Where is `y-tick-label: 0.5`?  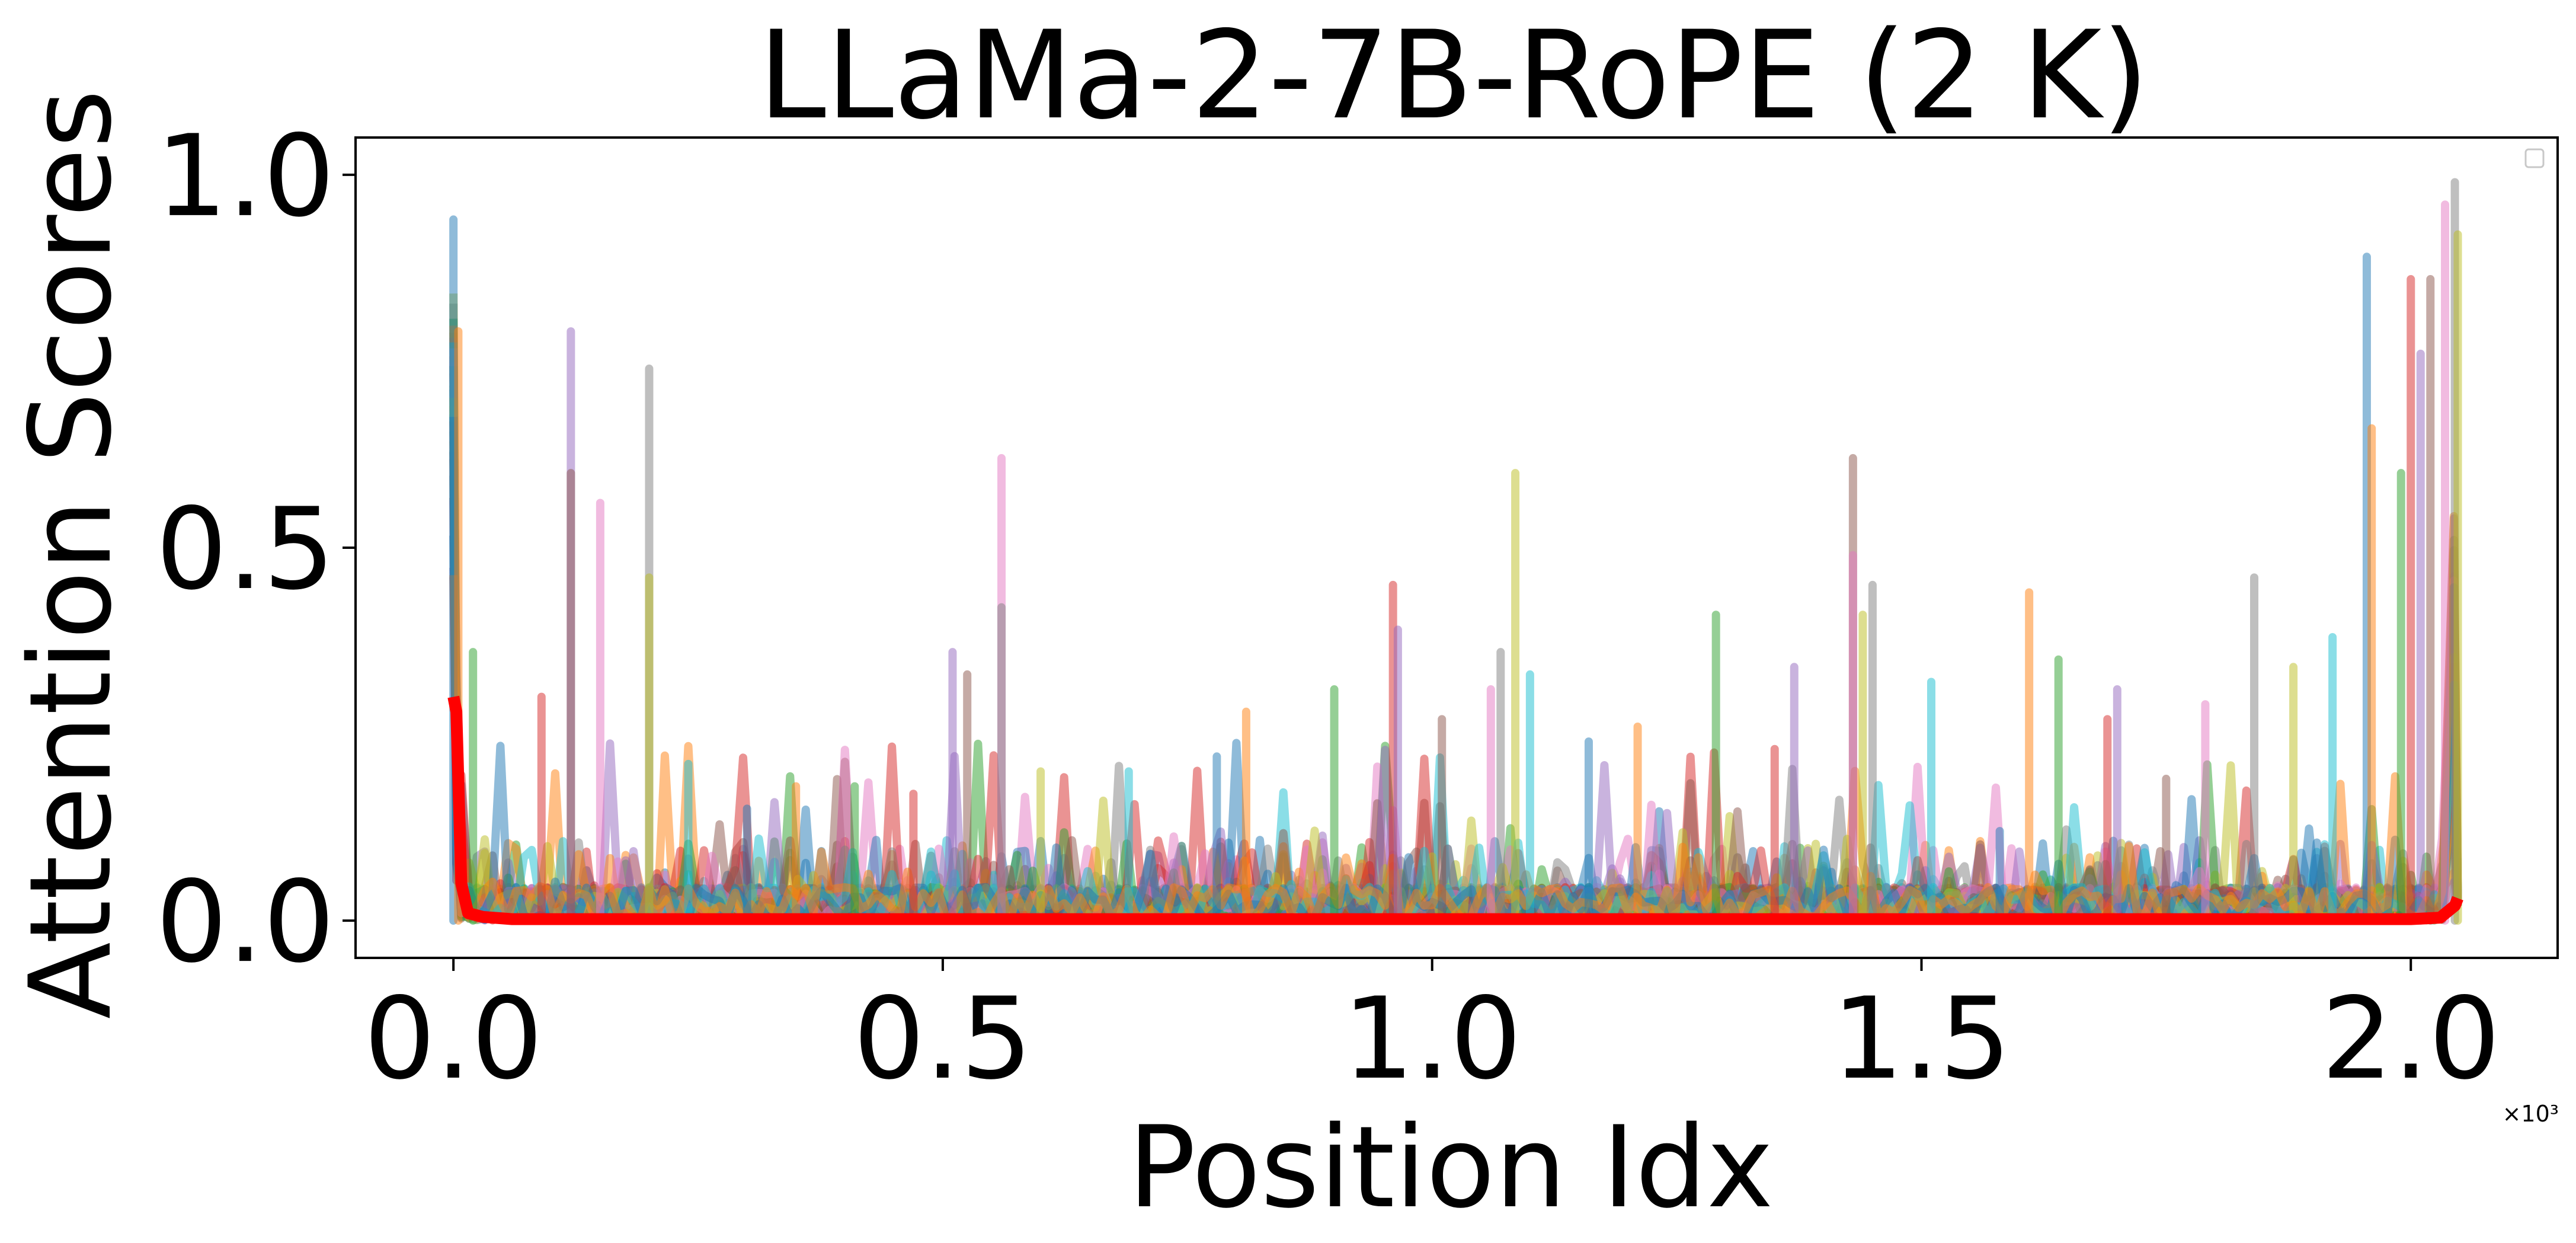 y-tick-label: 0.5 is located at coordinates (245, 549).